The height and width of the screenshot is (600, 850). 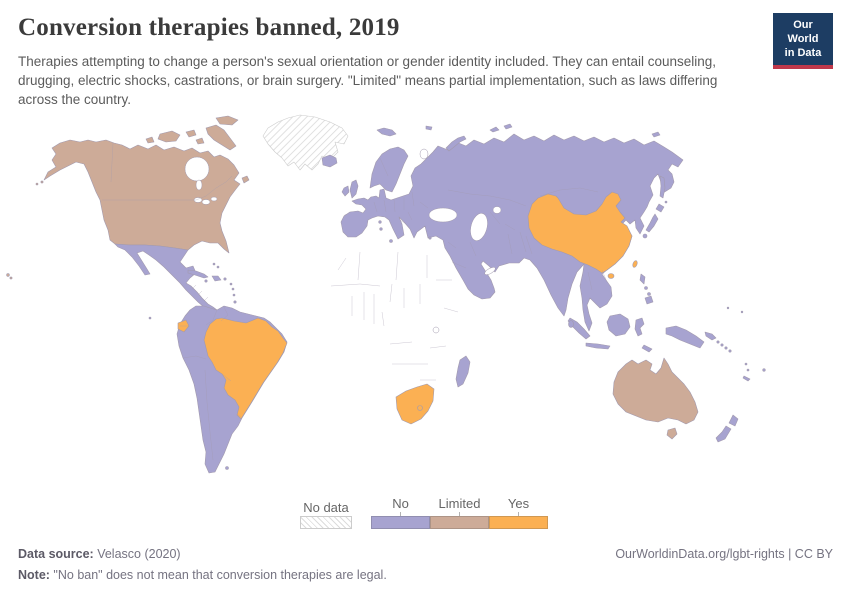 What do you see at coordinates (647, 348) in the screenshot?
I see `island-timor` at bounding box center [647, 348].